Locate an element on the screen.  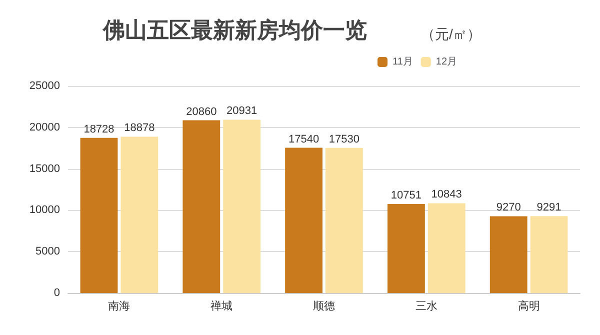
data-label: 9291 is located at coordinates (549, 208).